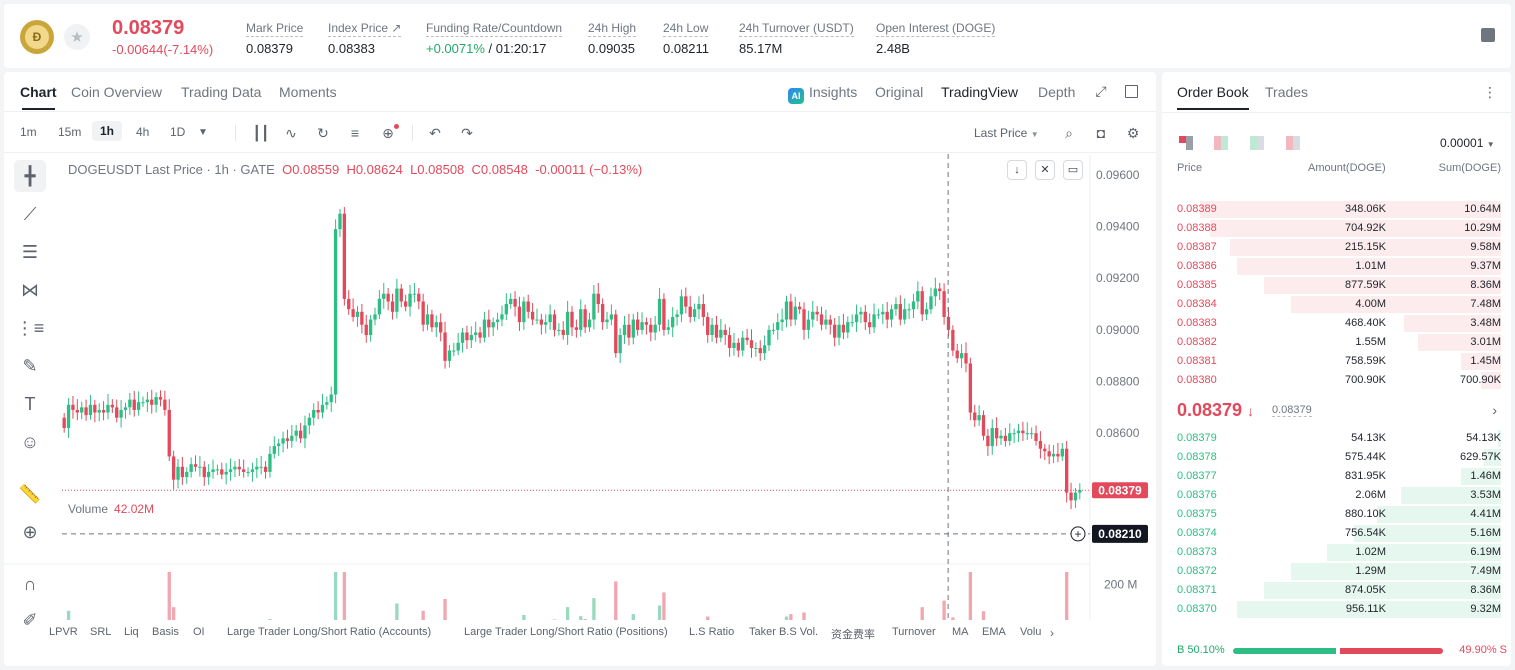 The width and height of the screenshot is (1515, 670). What do you see at coordinates (1101, 133) in the screenshot?
I see `camera-icon: ◘` at bounding box center [1101, 133].